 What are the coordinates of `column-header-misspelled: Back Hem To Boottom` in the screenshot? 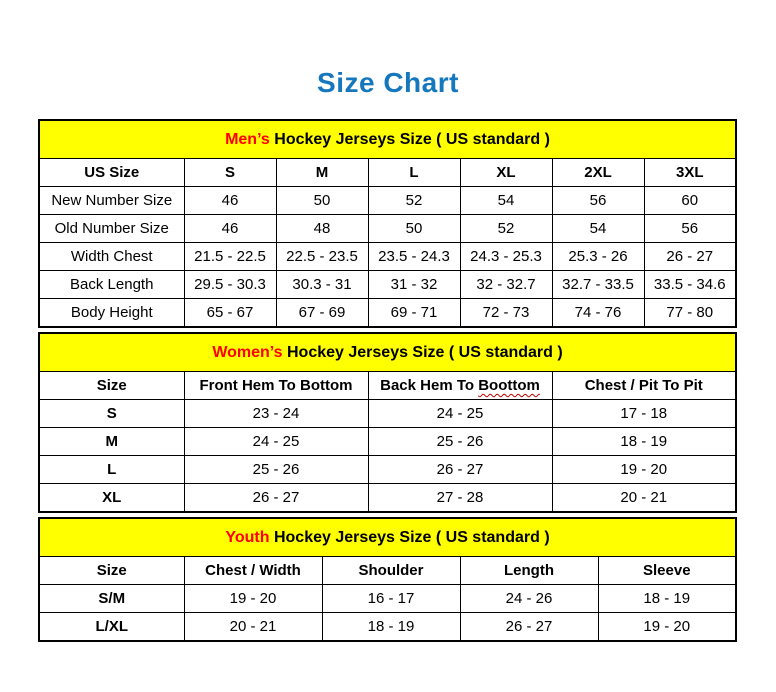 It's located at (460, 385).